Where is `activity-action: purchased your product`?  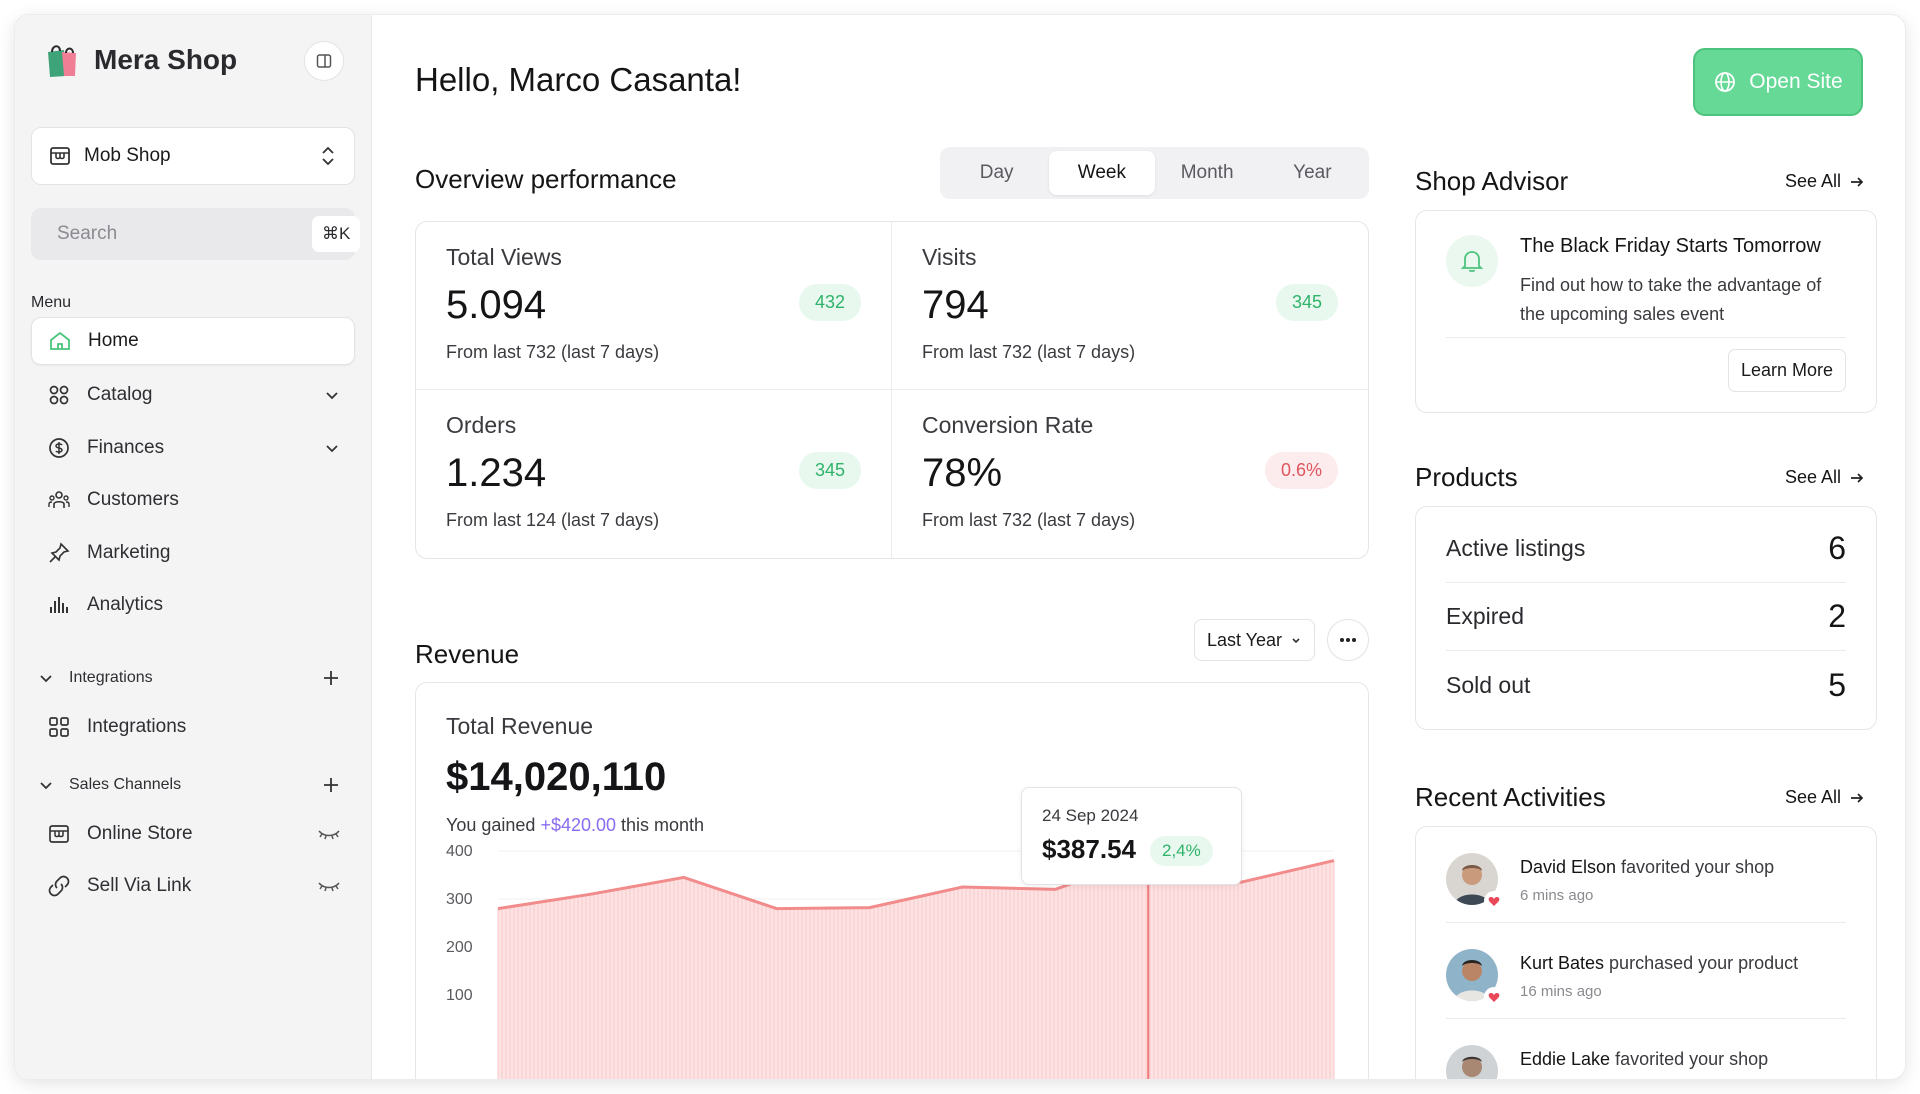
activity-action: purchased your product is located at coordinates (1701, 963).